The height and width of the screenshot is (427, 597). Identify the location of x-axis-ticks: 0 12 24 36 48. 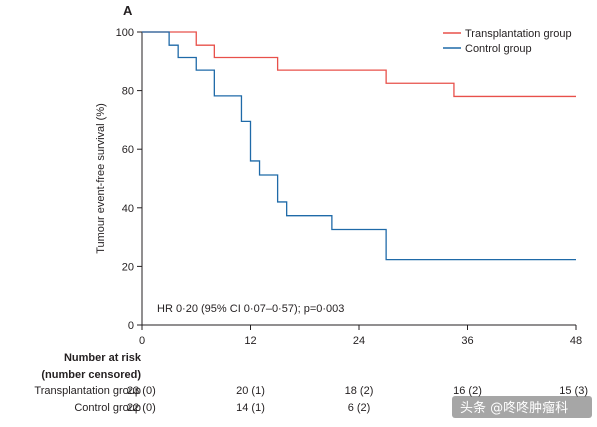
(360, 336).